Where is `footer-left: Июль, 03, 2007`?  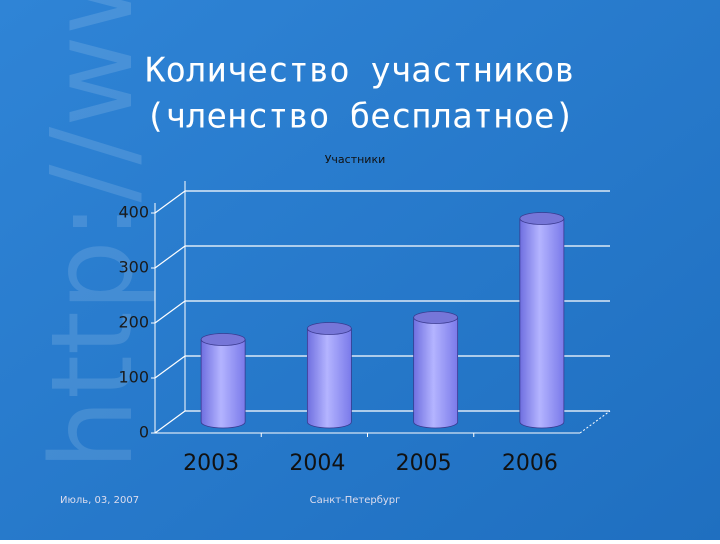
footer-left: Июль, 03, 2007 is located at coordinates (99, 500).